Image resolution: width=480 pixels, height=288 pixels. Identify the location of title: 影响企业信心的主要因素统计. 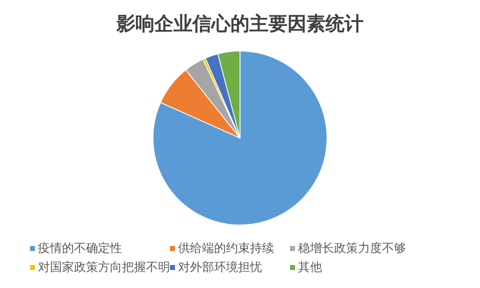
(240, 24).